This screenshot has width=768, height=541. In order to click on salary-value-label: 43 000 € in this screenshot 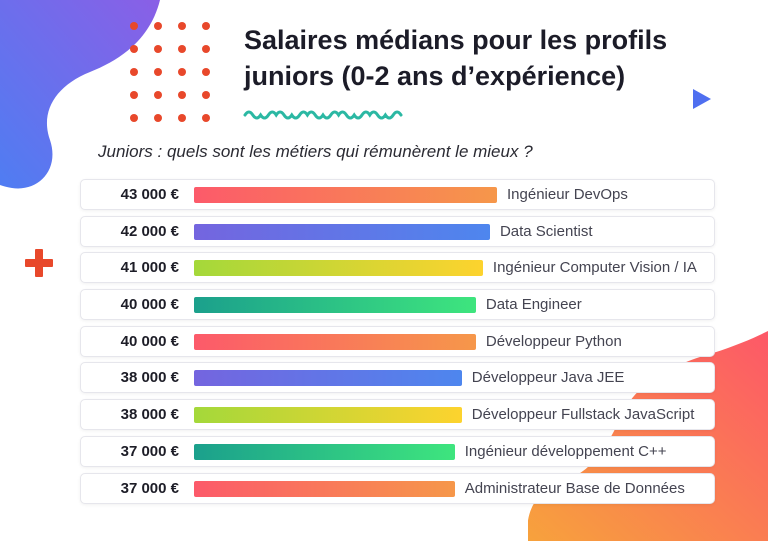, I will do `click(149, 194)`.